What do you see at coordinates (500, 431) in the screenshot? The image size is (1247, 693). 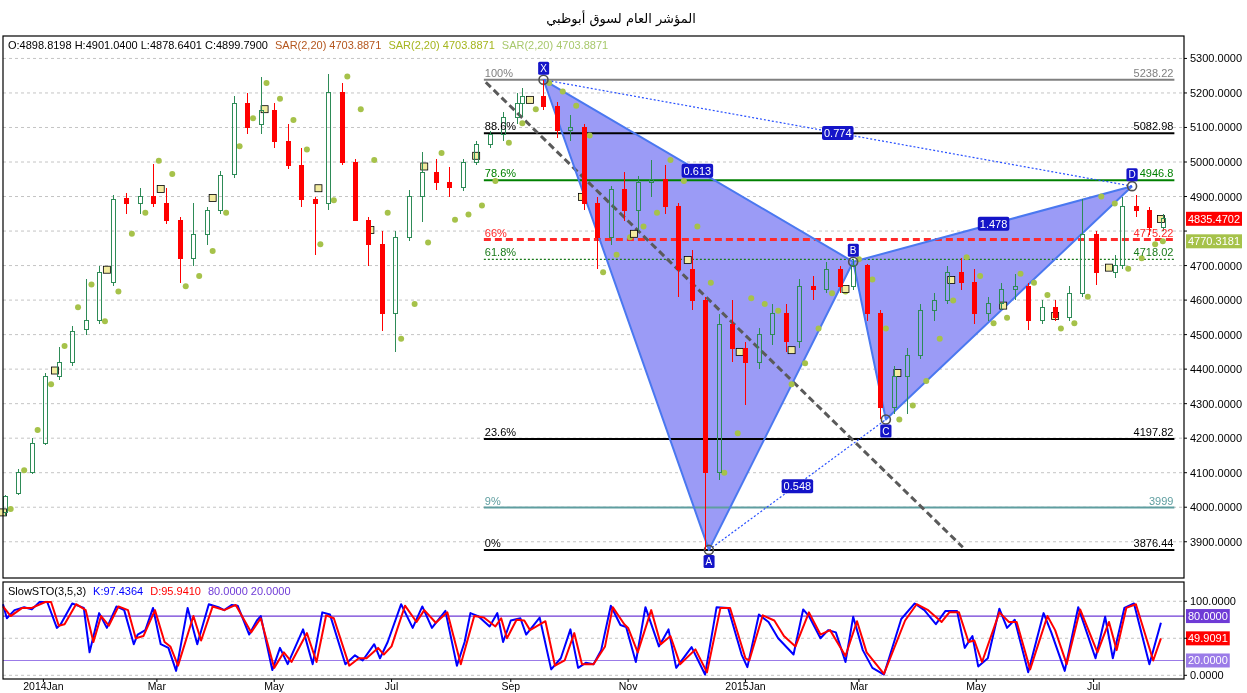 I see `series-label: 23.6%` at bounding box center [500, 431].